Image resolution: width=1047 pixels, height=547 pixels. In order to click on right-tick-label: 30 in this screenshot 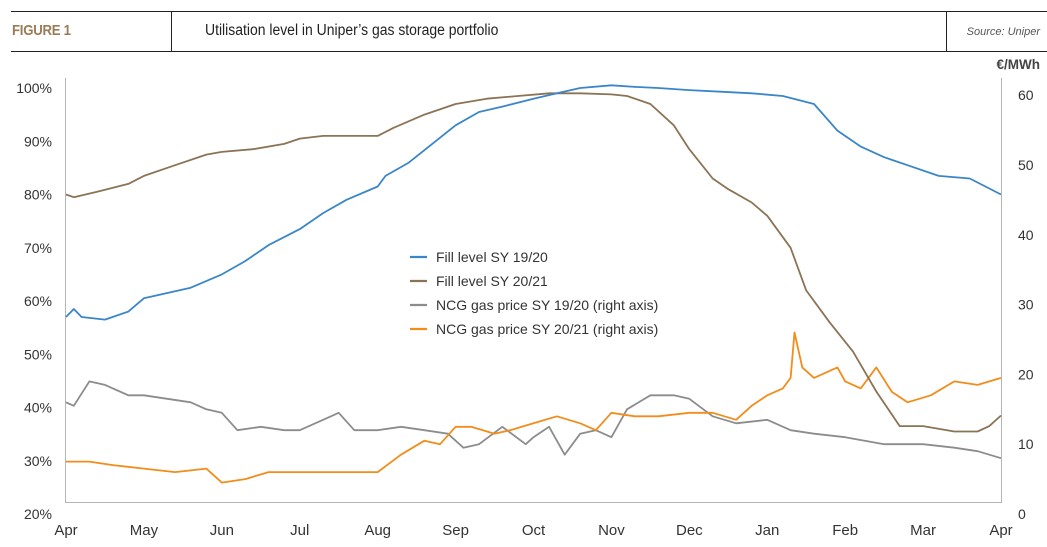, I will do `click(1026, 305)`.